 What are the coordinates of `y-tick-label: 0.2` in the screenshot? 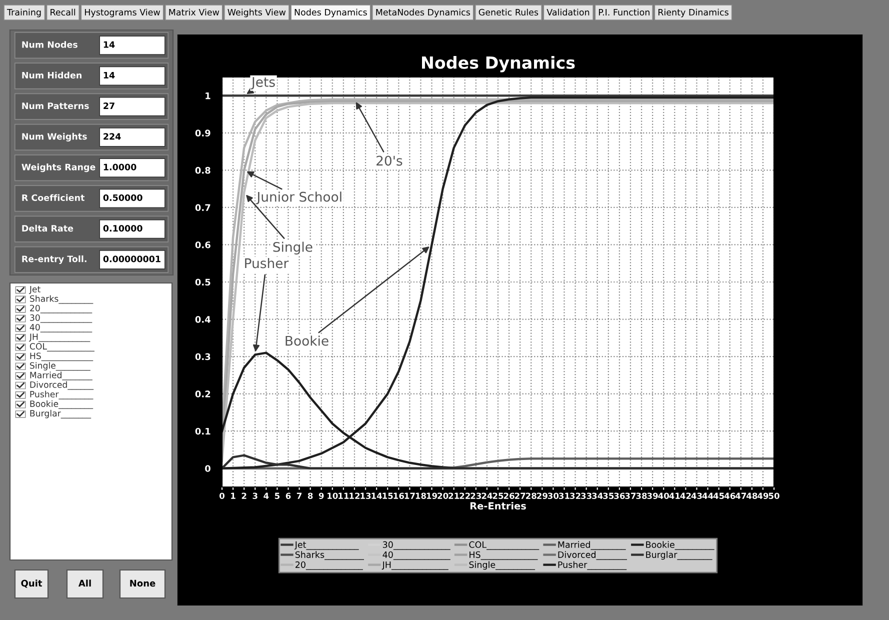 It's located at (202, 394).